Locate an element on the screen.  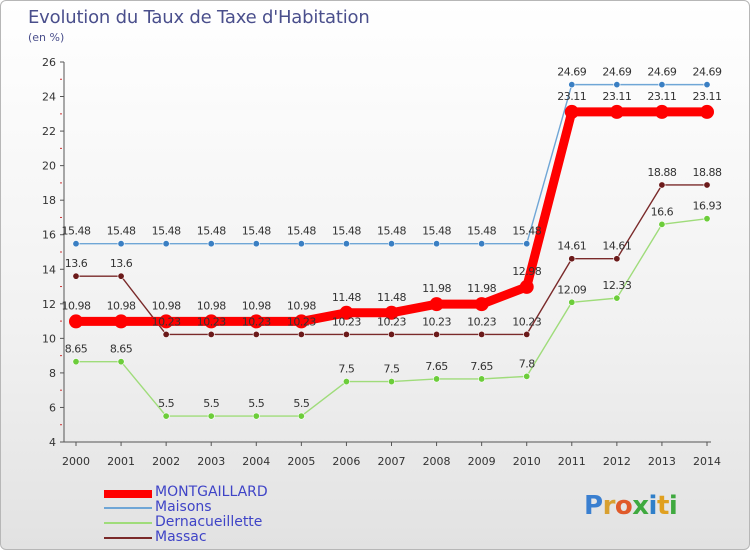
data-label: 16.93 is located at coordinates (707, 206).